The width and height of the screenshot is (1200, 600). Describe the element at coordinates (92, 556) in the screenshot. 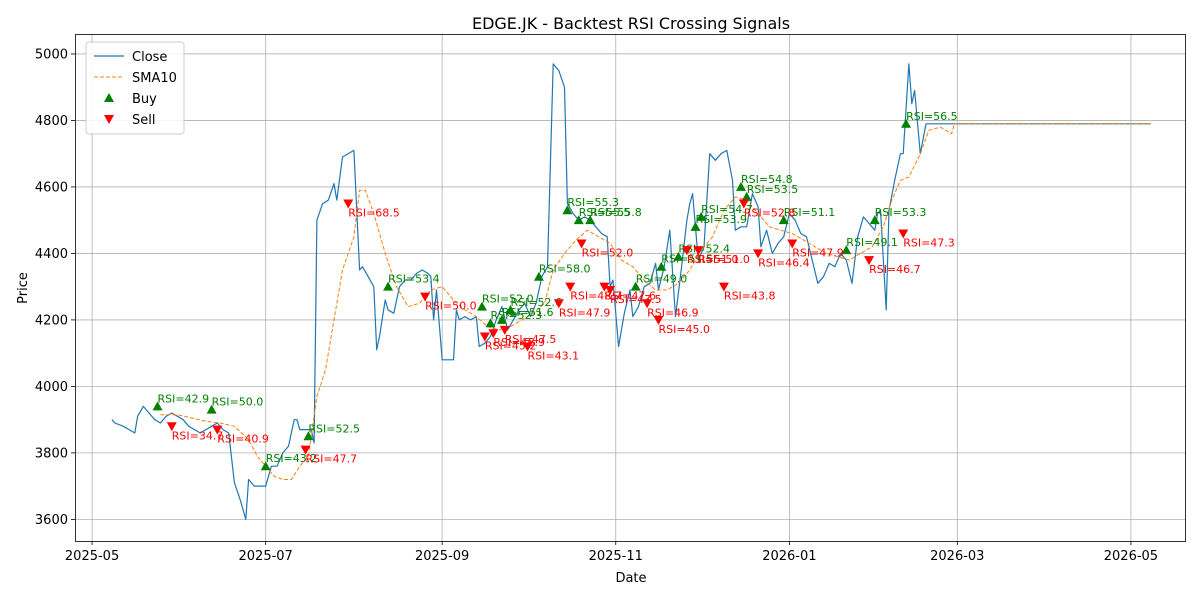

I see `x-tick-label: 2025-05` at that location.